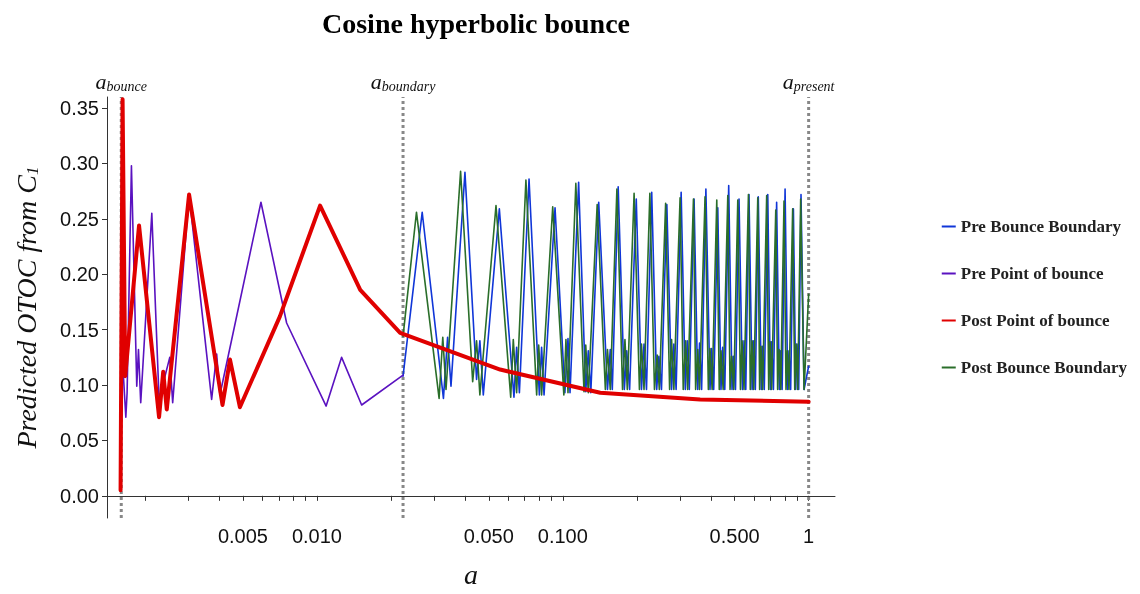 This screenshot has width=1140, height=594. What do you see at coordinates (79, 218) in the screenshot?
I see `y-tick-label: 0.25` at bounding box center [79, 218].